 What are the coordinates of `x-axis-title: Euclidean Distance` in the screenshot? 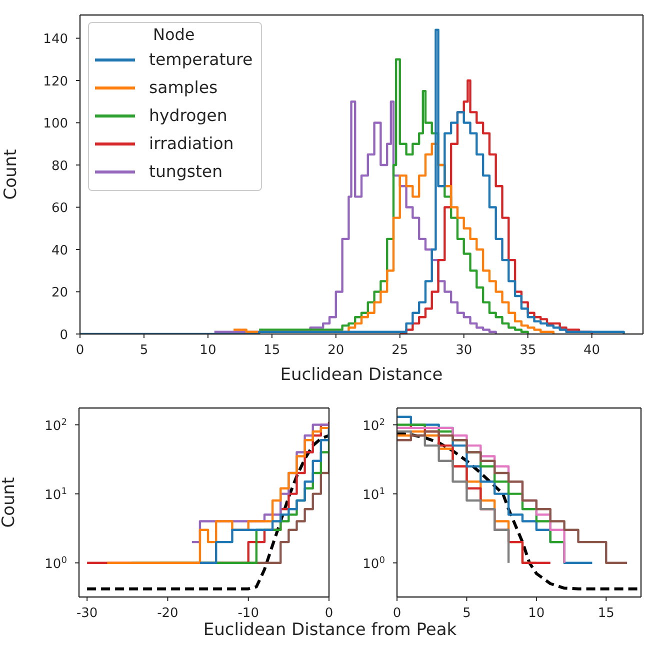 It's located at (361, 375).